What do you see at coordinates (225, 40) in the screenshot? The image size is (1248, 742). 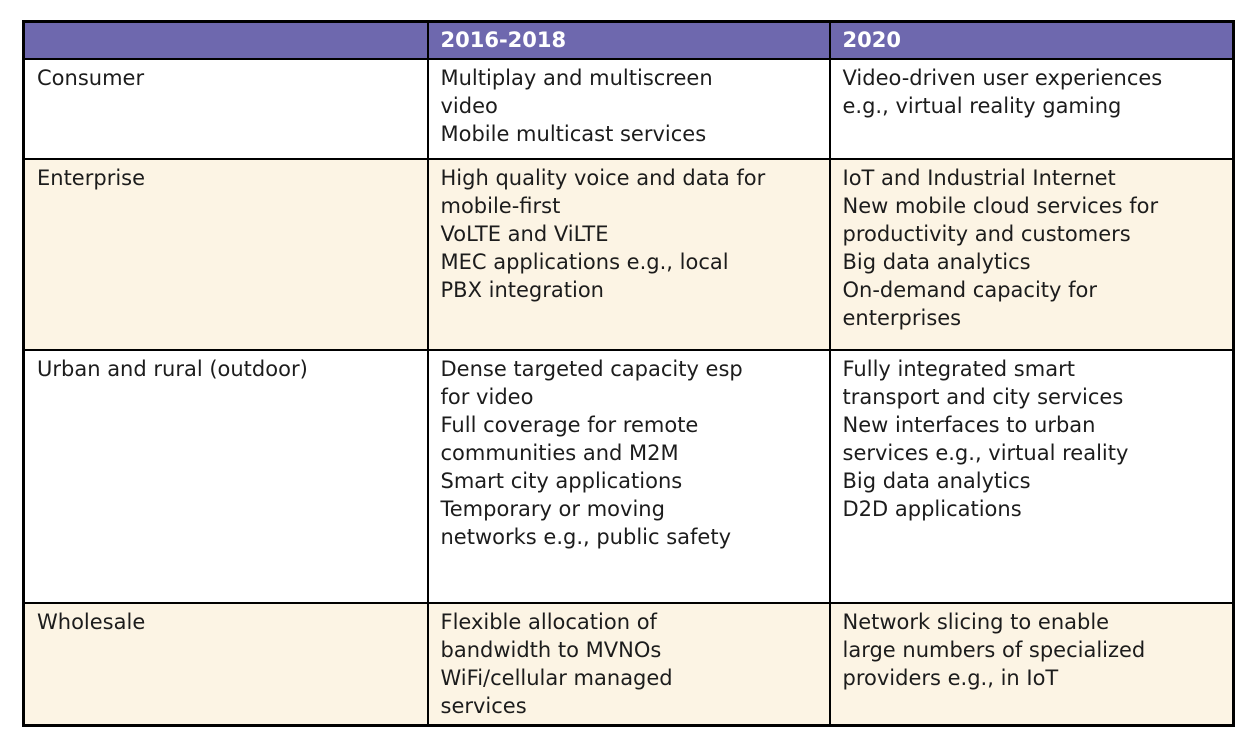 I see `header-cell-blank` at bounding box center [225, 40].